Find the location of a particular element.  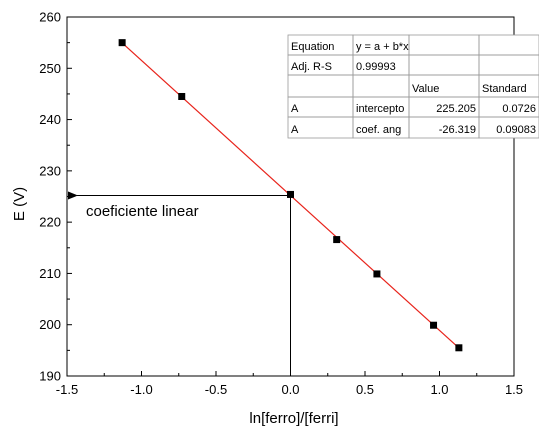

y-tick-label: 220 is located at coordinates (50, 222).